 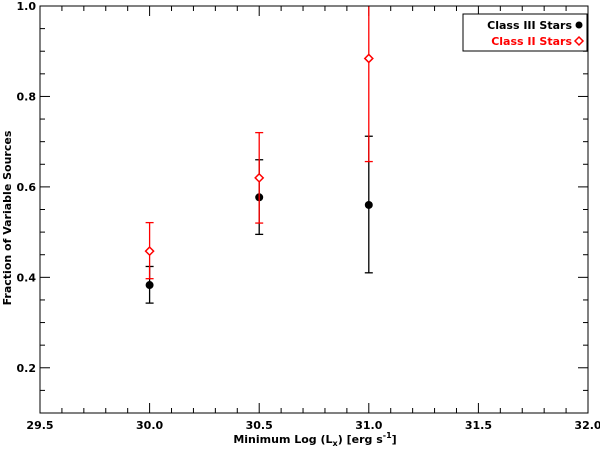 I want to click on legend-box, so click(x=525, y=32).